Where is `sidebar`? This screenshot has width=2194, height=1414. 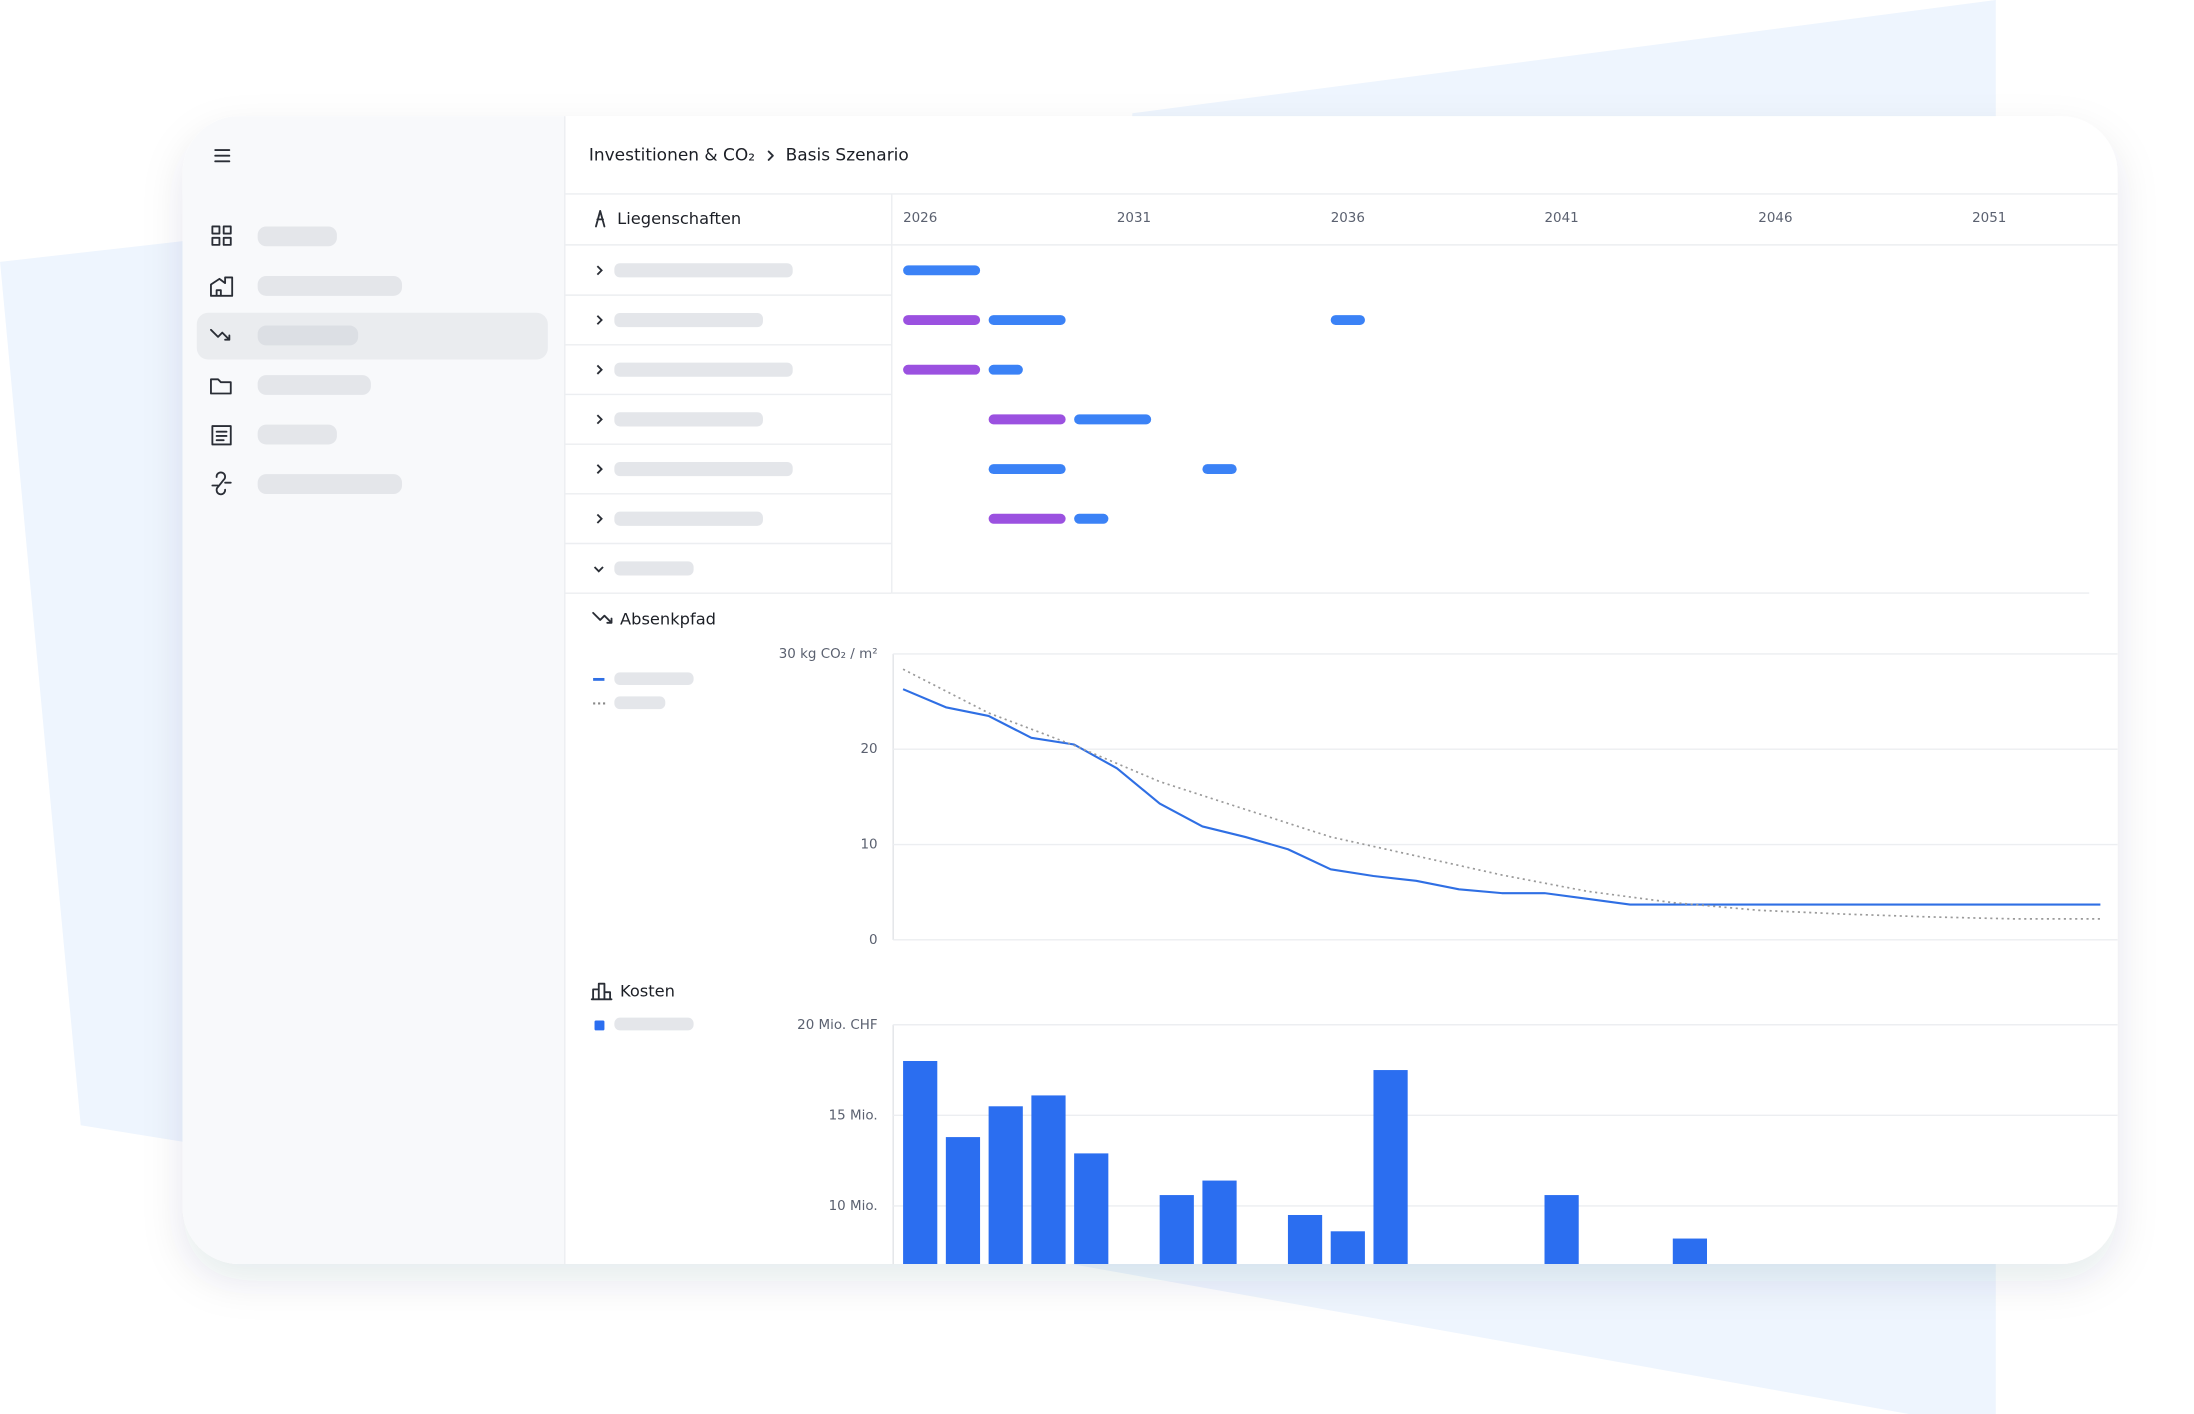
sidebar is located at coordinates (373, 690).